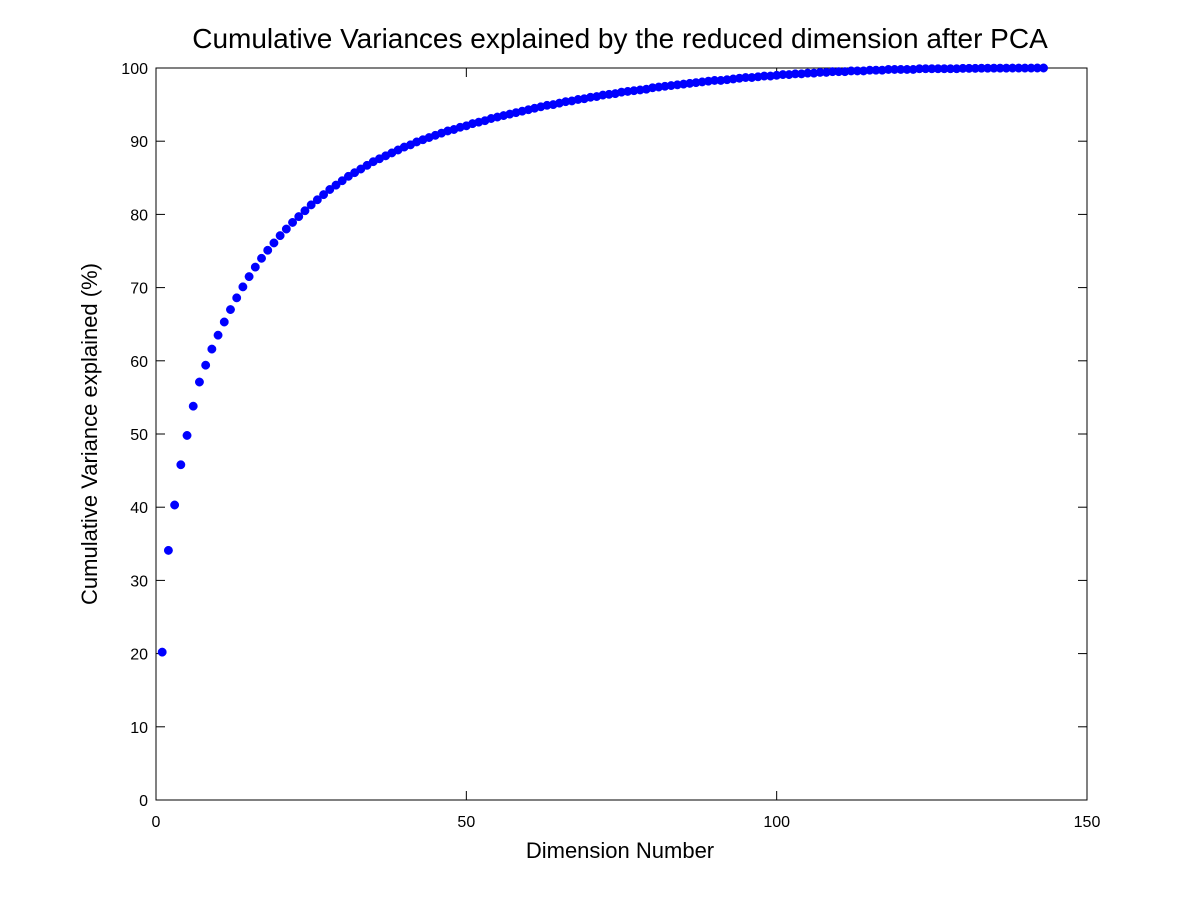 This screenshot has height=905, width=1200. Describe the element at coordinates (143, 801) in the screenshot. I see `y-tick-label: 0` at that location.